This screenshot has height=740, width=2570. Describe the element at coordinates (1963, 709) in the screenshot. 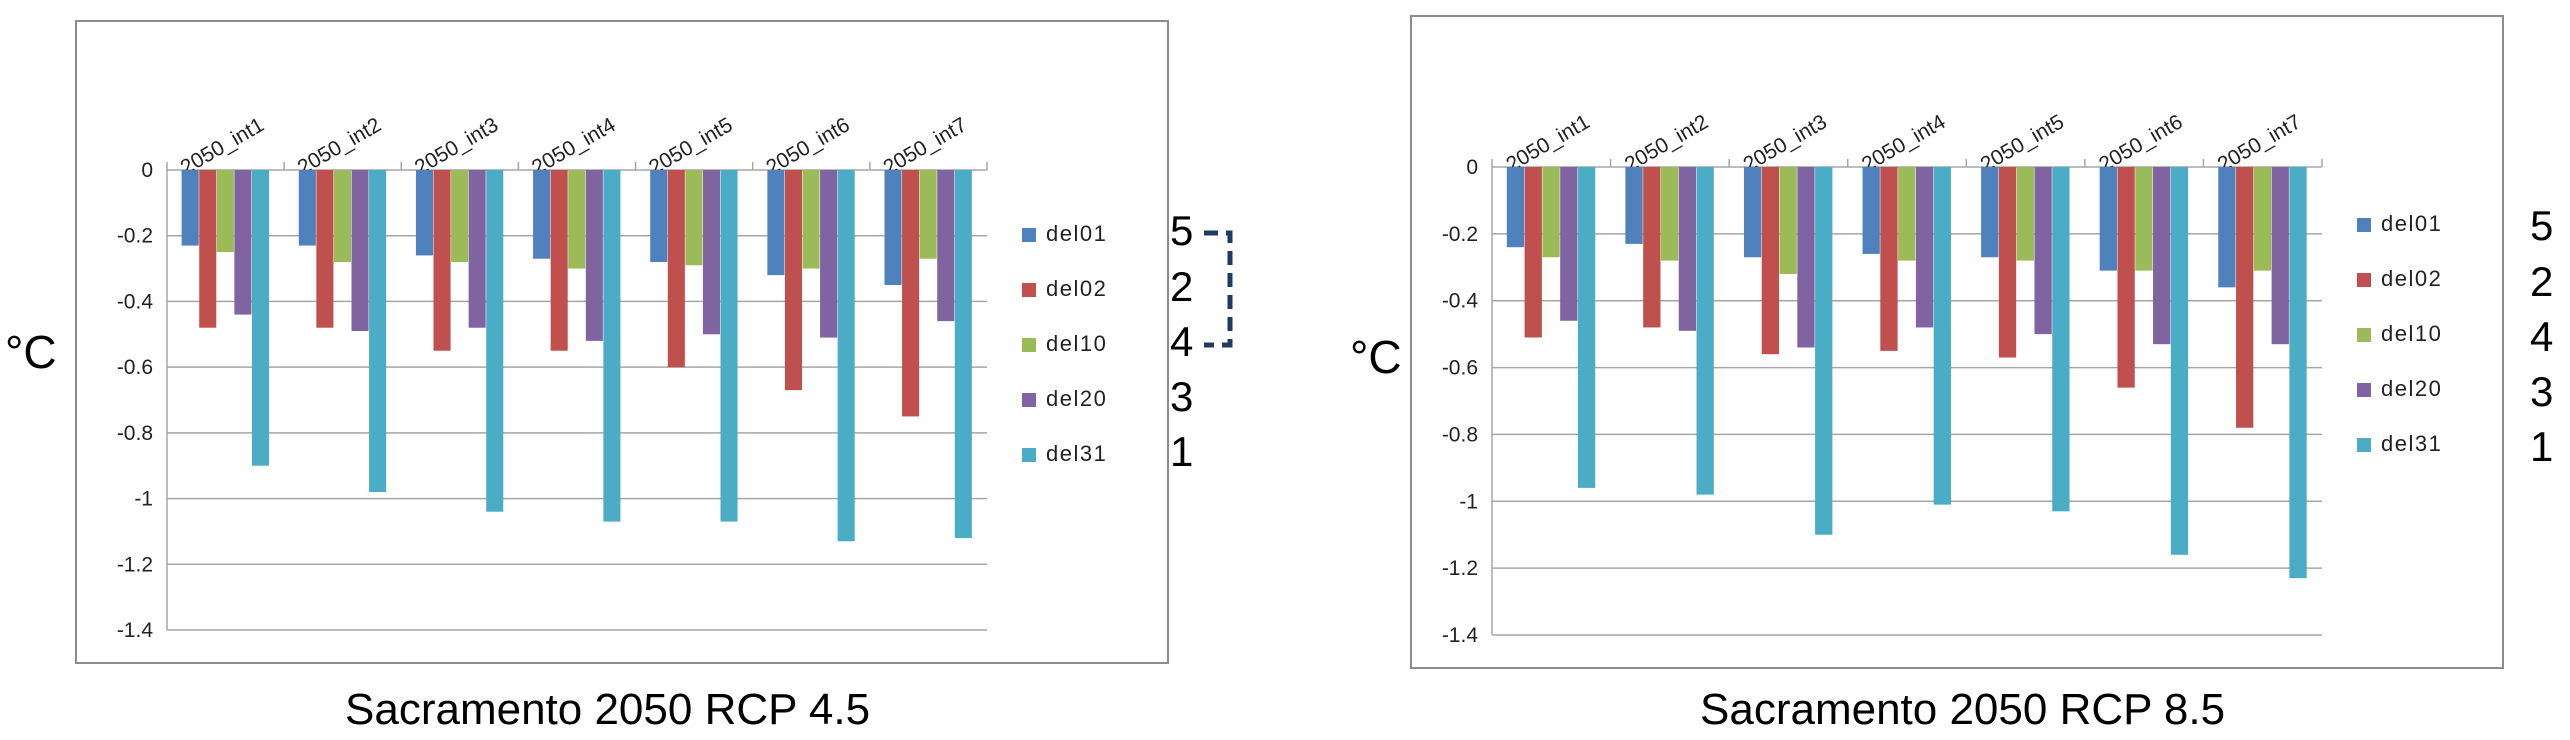

I see `chart-caption: Sacramento 2050 RCP 8.5` at that location.